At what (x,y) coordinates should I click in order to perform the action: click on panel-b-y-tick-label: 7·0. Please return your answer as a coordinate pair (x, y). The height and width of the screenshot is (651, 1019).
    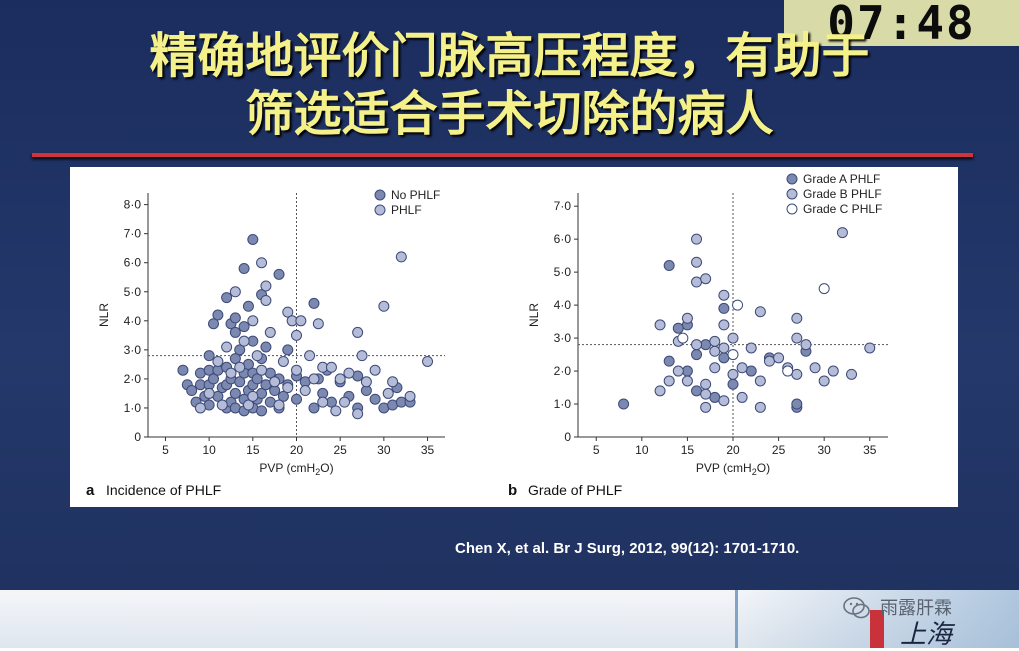
    Looking at the image, I should click on (563, 206).